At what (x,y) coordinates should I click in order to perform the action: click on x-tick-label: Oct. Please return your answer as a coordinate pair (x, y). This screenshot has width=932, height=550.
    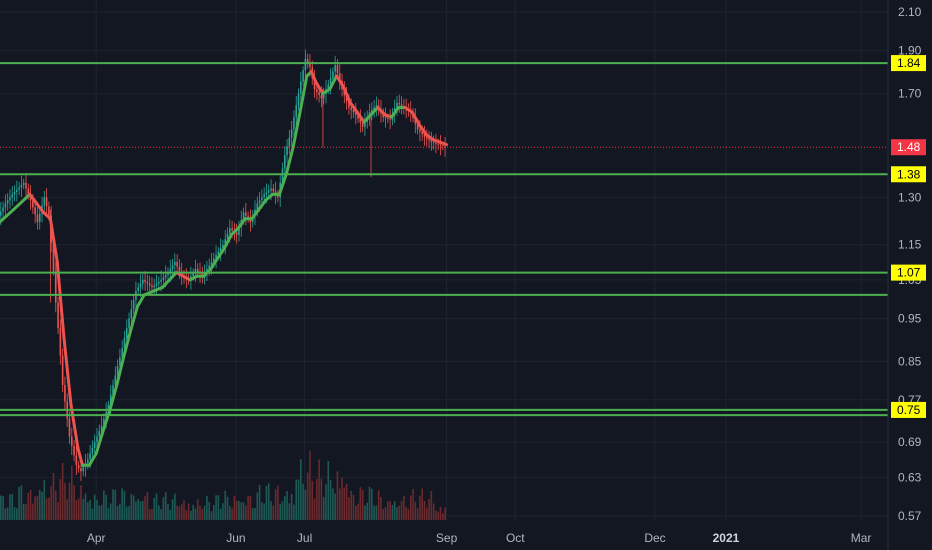
    Looking at the image, I should click on (515, 538).